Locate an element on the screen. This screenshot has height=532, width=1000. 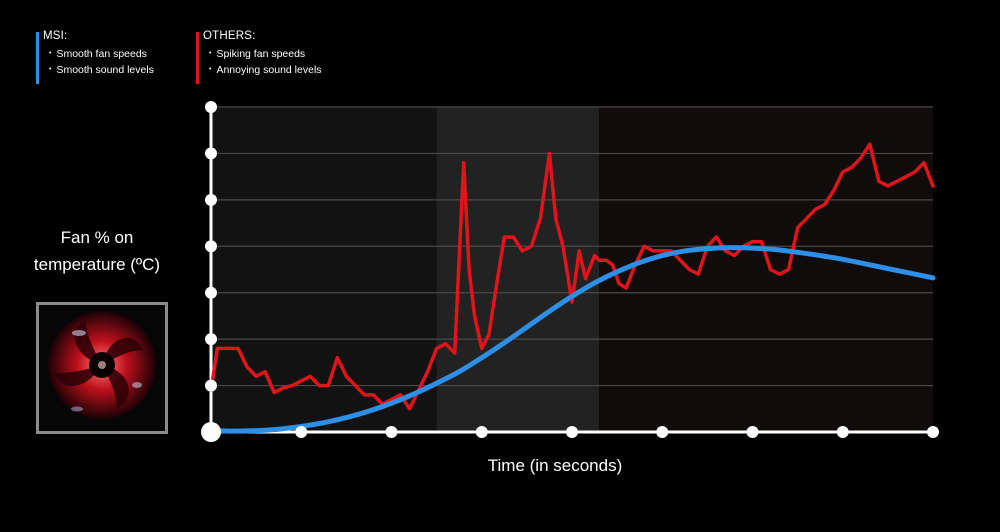
fan-icon is located at coordinates (102, 368).